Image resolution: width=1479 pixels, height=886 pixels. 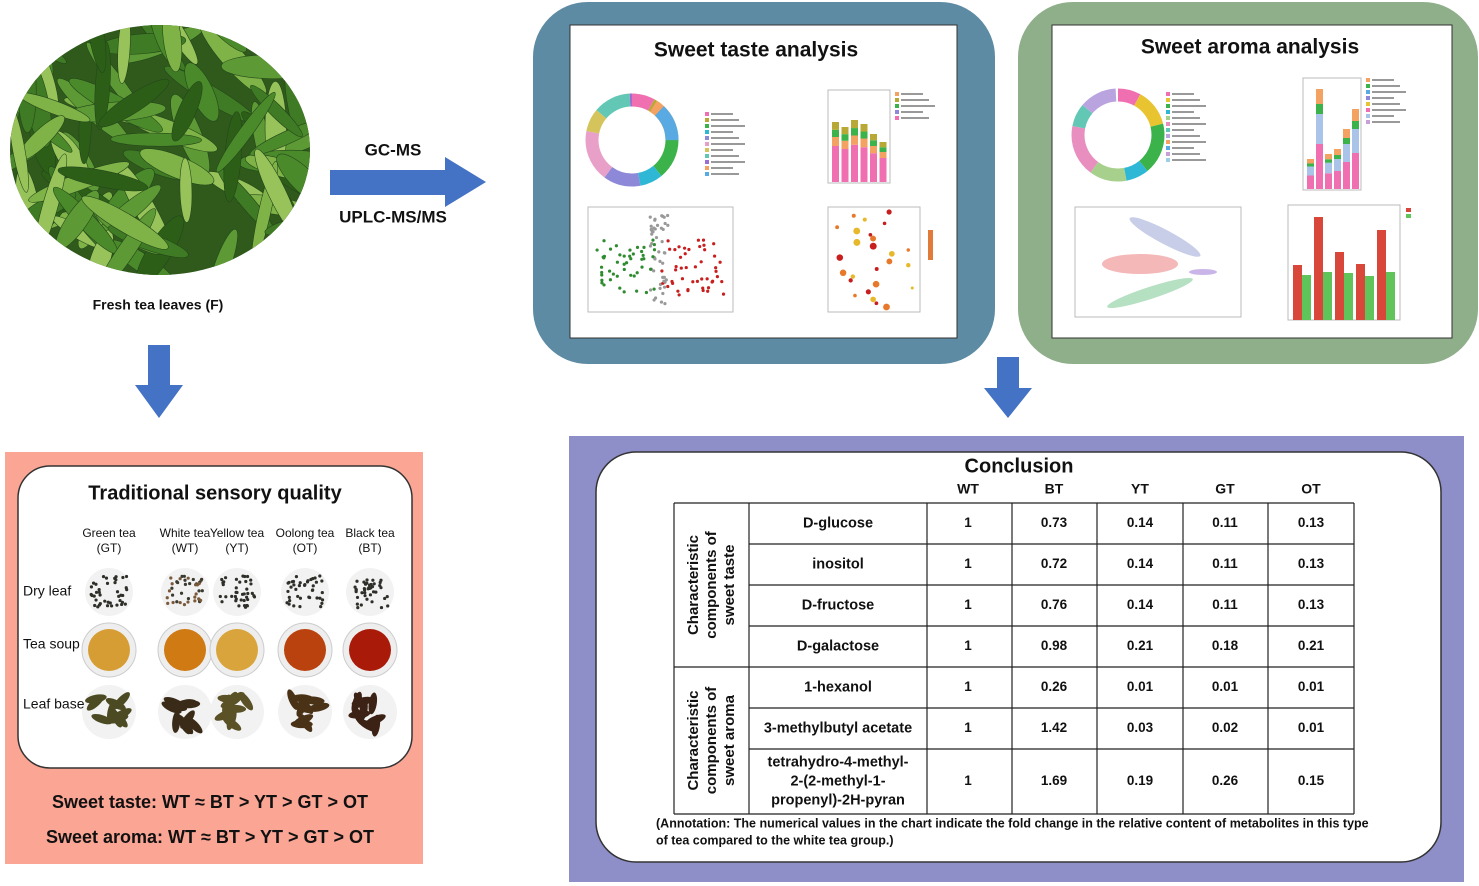 I want to click on tea-abbr: (YT), so click(x=236, y=548).